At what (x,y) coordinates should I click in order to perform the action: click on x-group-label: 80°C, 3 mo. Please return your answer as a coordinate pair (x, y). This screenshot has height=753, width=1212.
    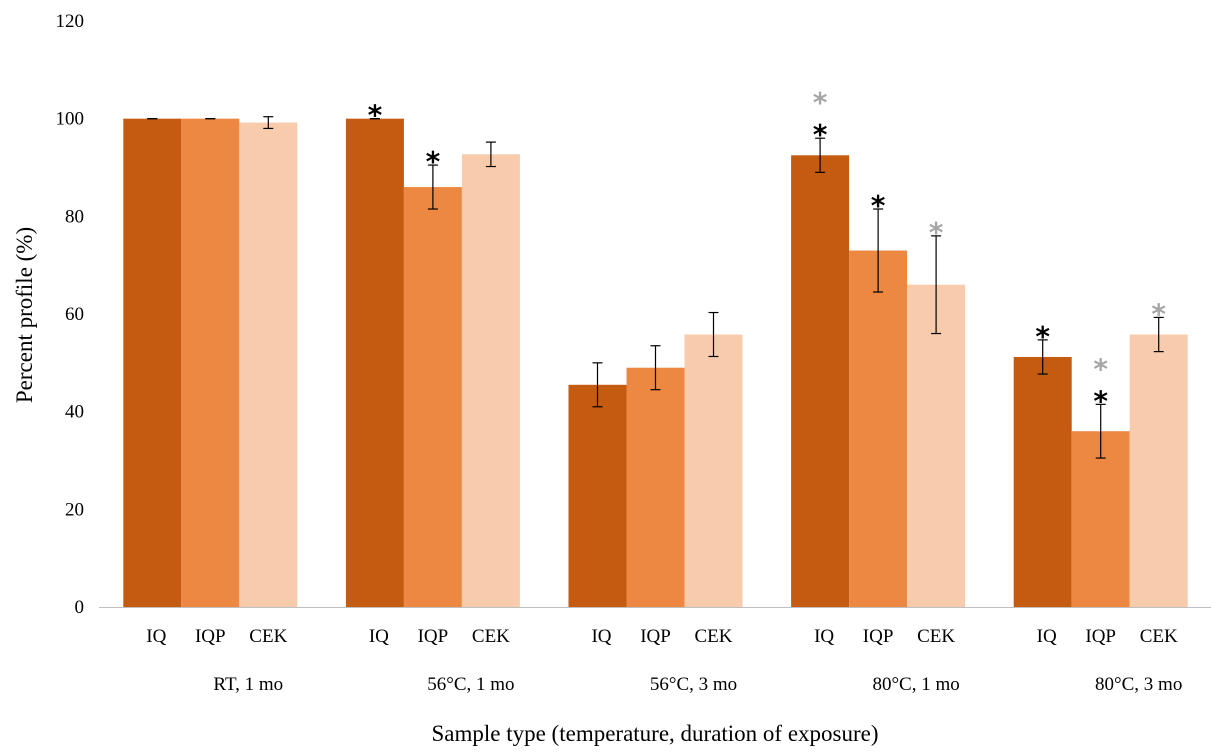
    Looking at the image, I should click on (1138, 684).